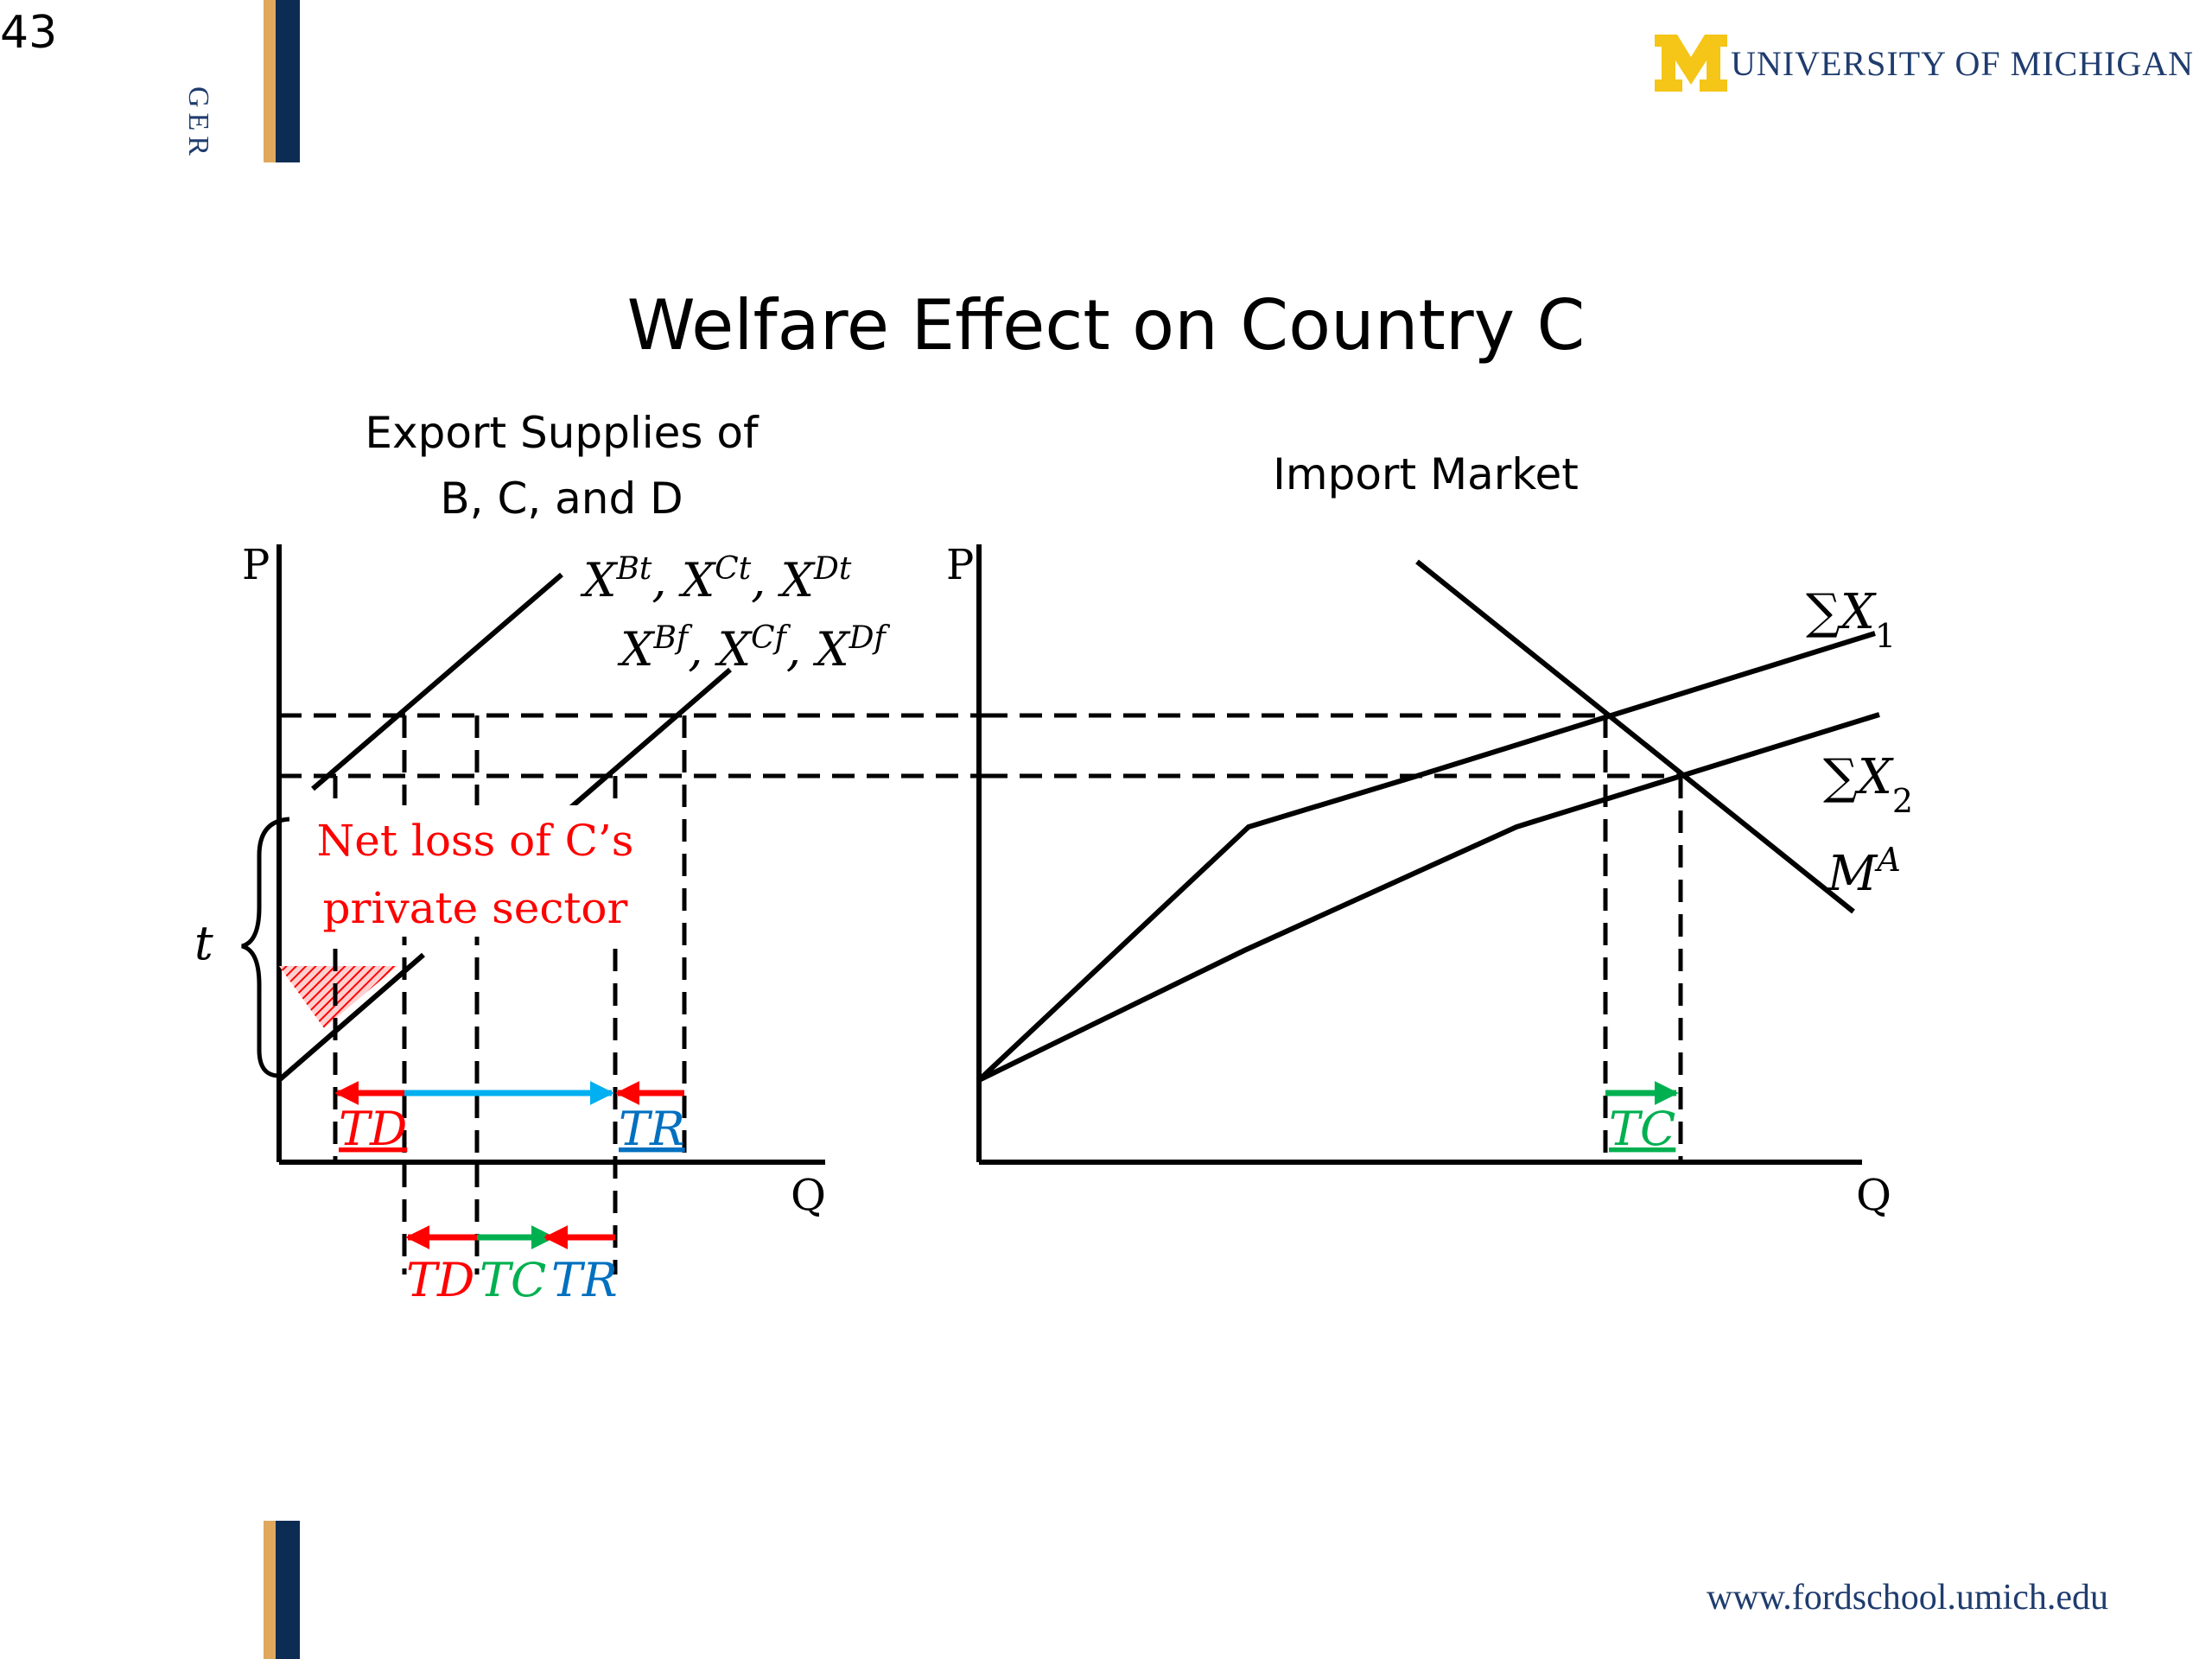  I want to click on slide-number: 43, so click(29, 33).